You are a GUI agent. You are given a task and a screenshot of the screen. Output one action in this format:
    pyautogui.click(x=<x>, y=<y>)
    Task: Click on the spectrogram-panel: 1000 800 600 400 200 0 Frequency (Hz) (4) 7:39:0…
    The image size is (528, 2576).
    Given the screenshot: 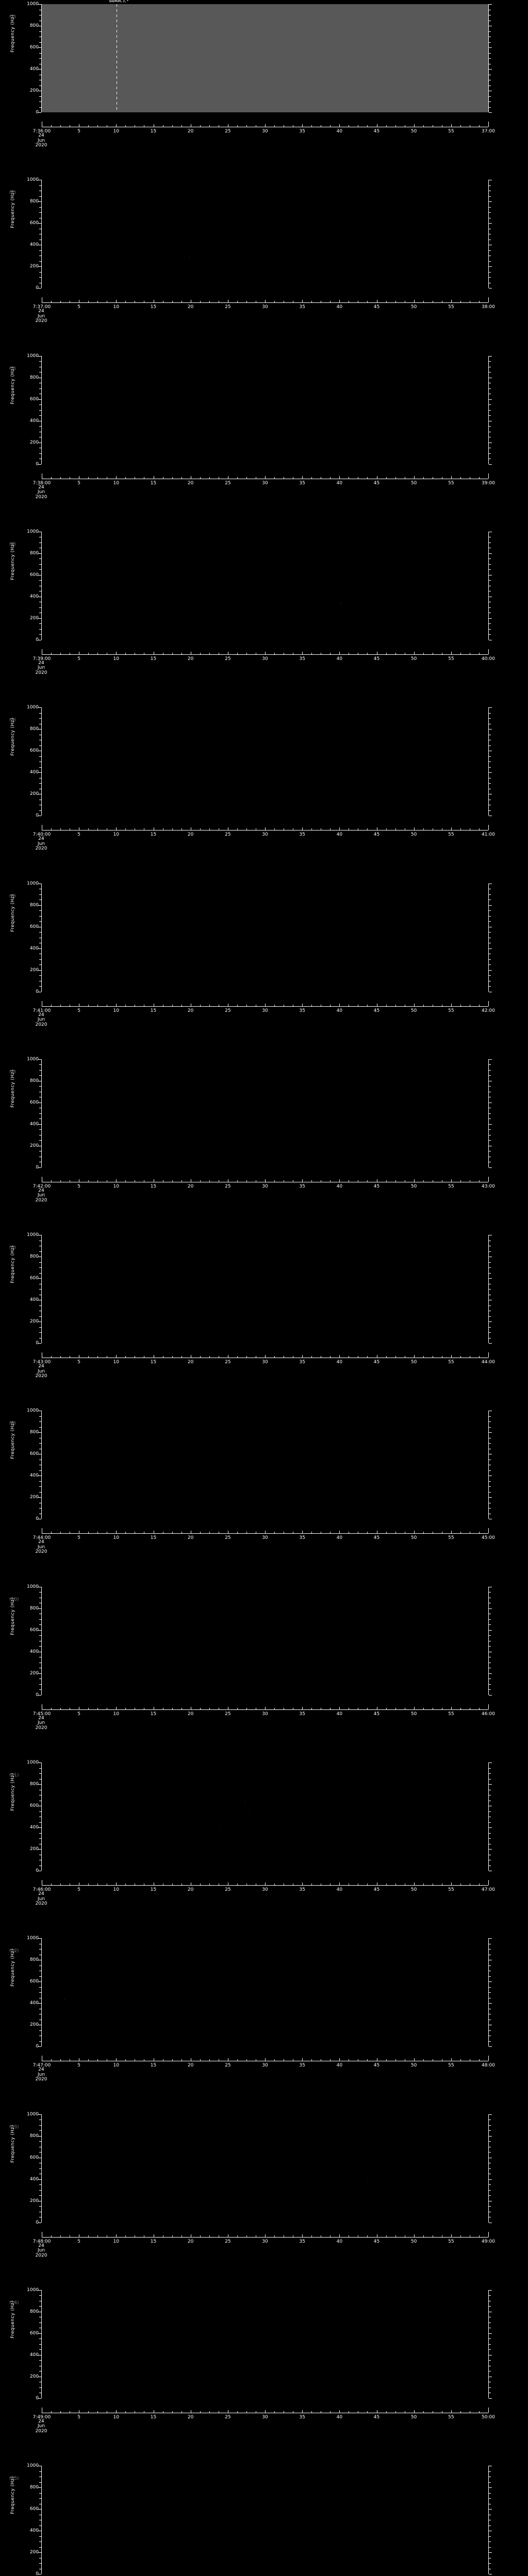 What is the action you would take?
    pyautogui.click(x=264, y=615)
    